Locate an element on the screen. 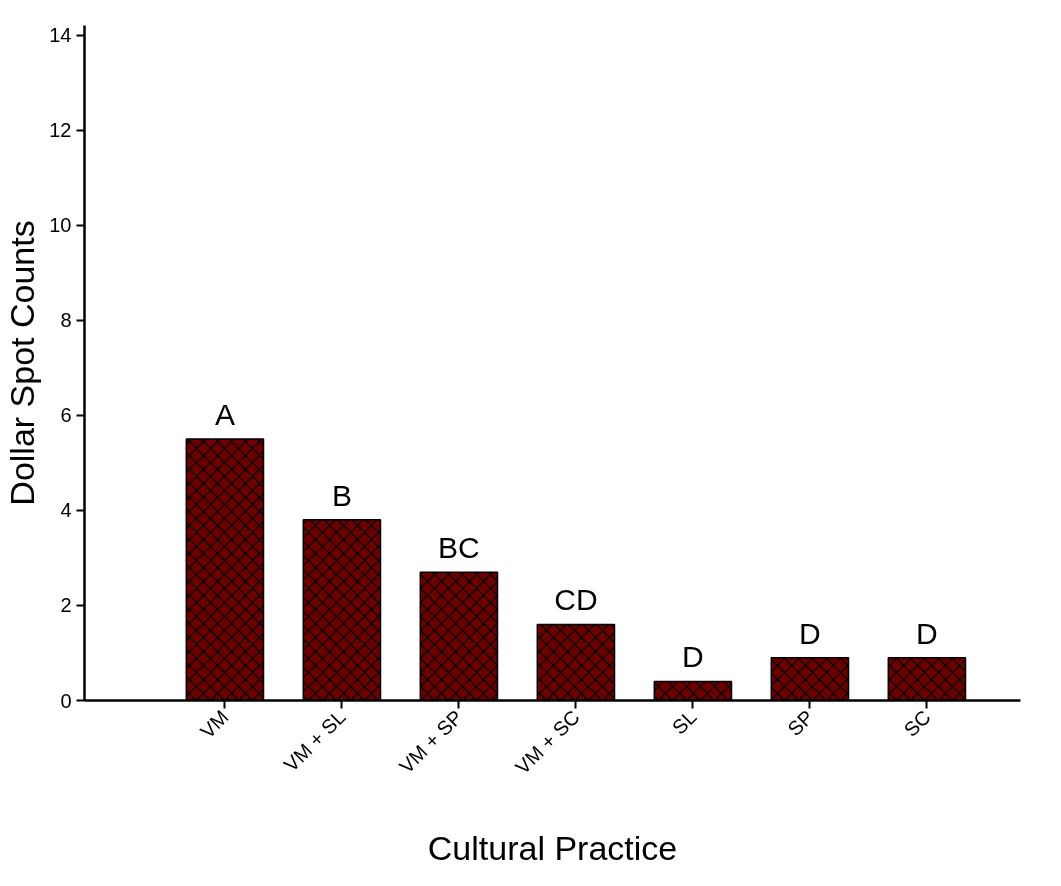  y-tick-label: 6 is located at coordinates (66, 415).